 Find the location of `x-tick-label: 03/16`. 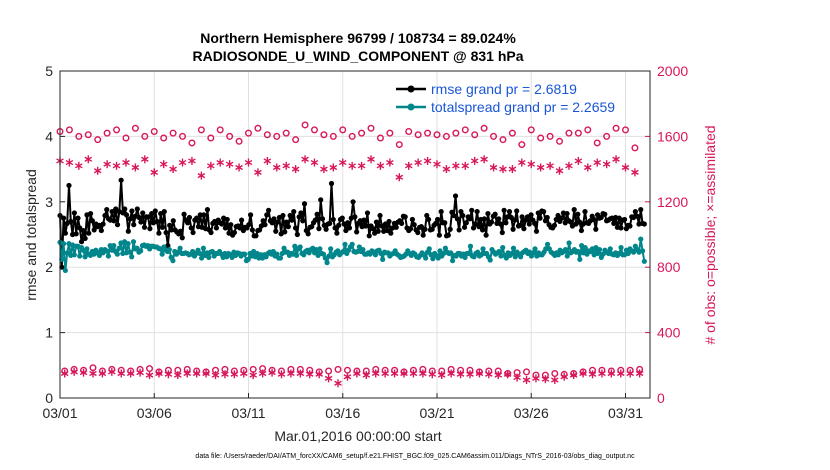

x-tick-label: 03/16 is located at coordinates (342, 413).